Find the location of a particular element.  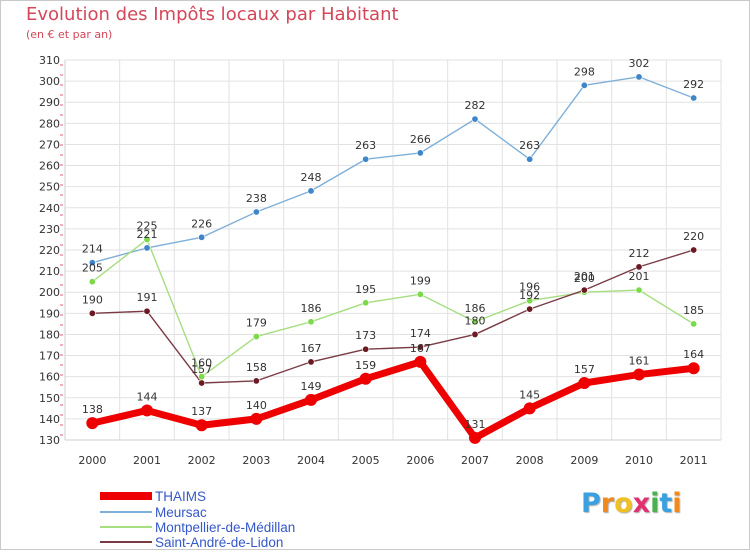

x-tick-label: 2007 is located at coordinates (475, 460).